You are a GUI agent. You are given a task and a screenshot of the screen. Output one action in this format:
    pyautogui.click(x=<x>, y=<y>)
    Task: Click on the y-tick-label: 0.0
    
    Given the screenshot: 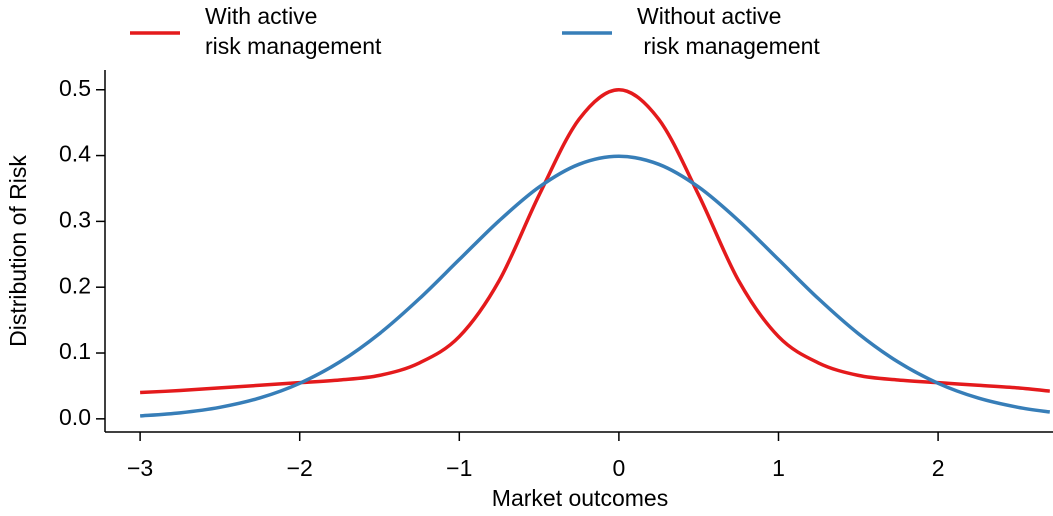 What is the action you would take?
    pyautogui.click(x=75, y=417)
    